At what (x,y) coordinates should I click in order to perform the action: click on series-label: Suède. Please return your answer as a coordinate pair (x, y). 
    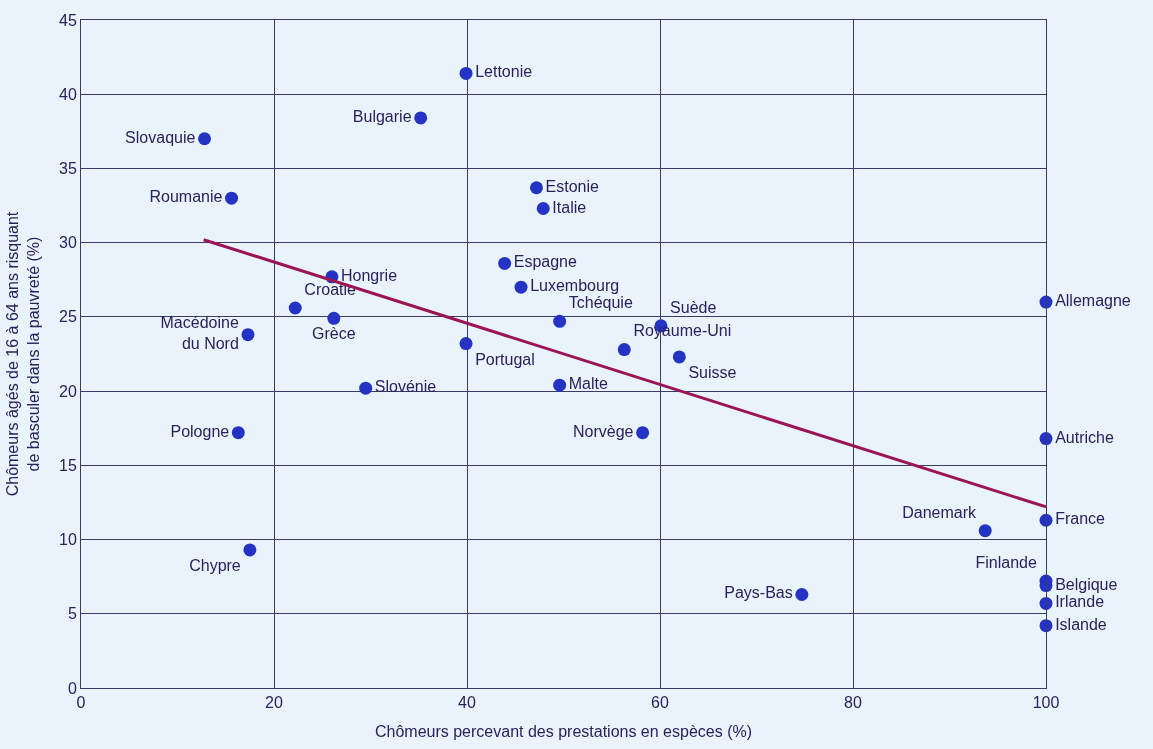
    Looking at the image, I should click on (693, 307).